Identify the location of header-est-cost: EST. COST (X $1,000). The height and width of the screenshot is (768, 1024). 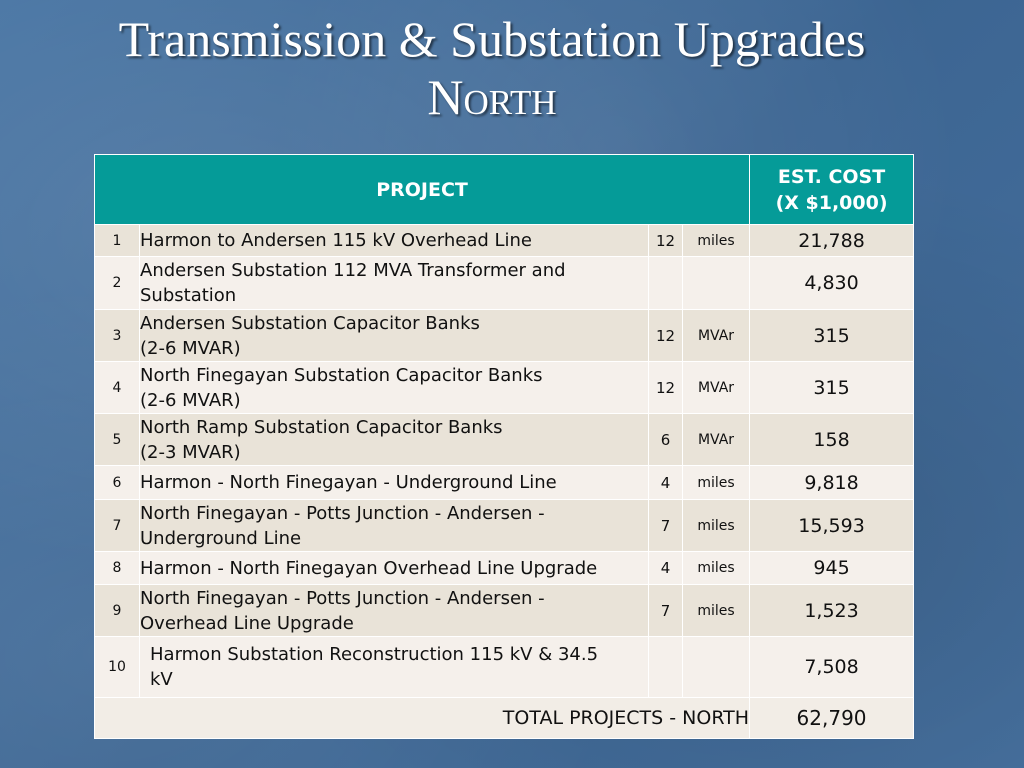
(832, 189).